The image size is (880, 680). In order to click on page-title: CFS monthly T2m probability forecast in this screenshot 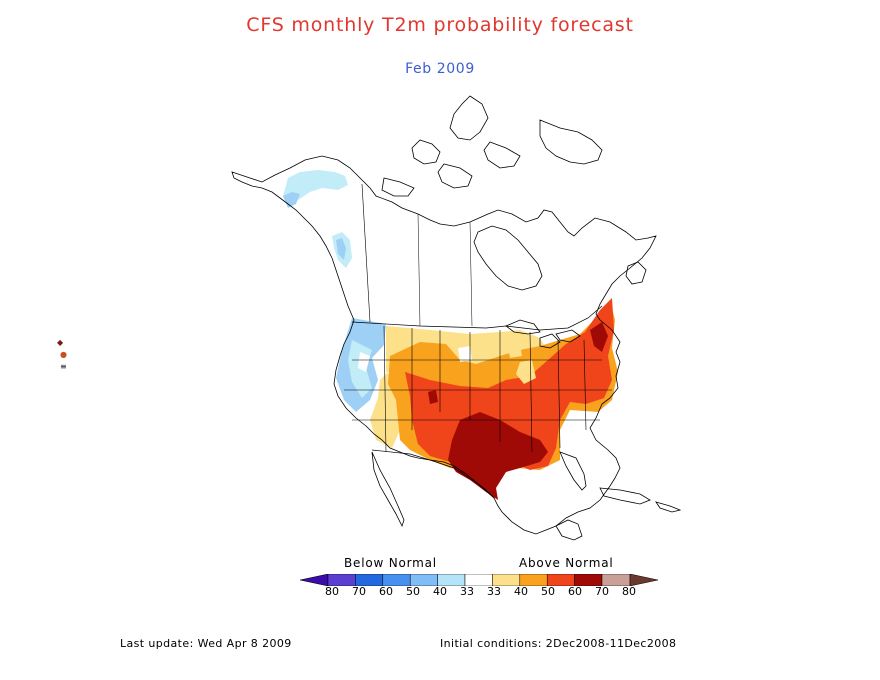, I will do `click(440, 25)`.